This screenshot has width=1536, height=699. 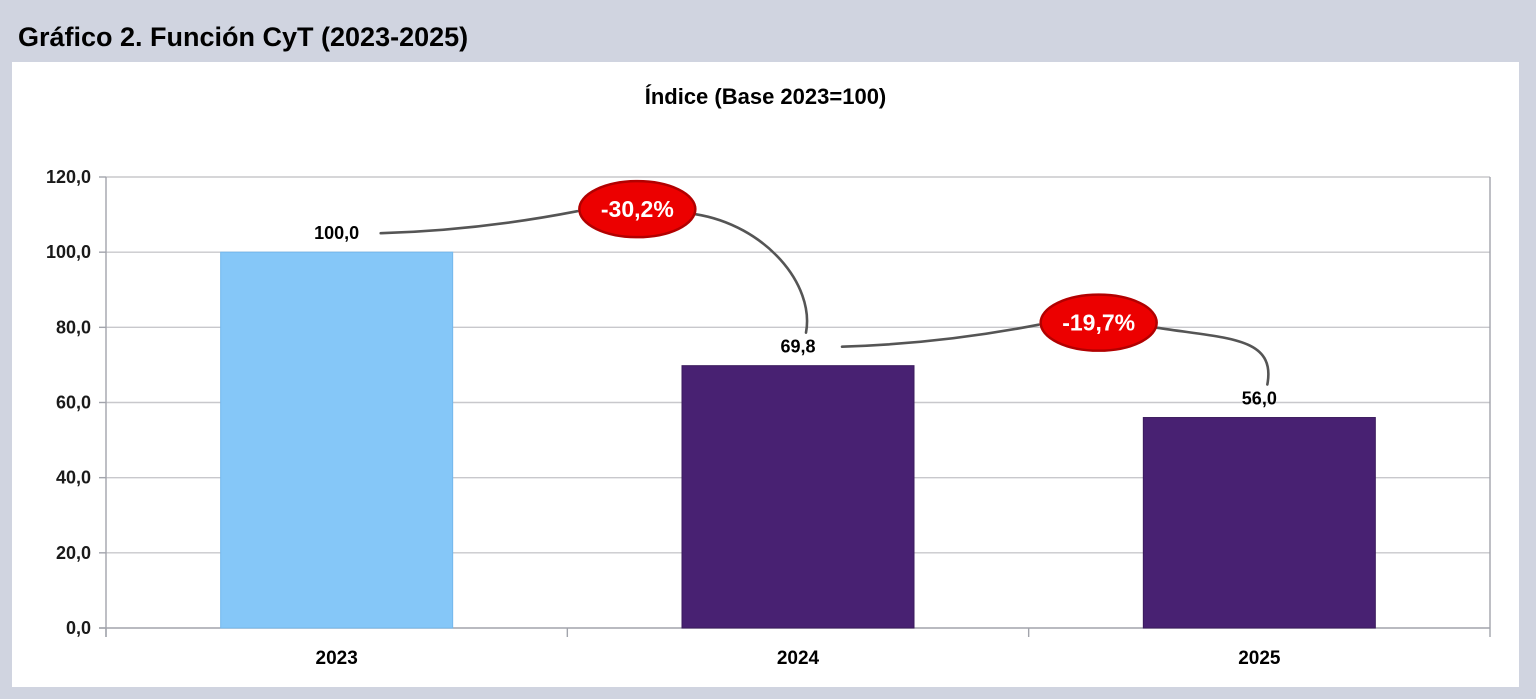 I want to click on y-tick-label: 80,0, so click(x=73, y=327).